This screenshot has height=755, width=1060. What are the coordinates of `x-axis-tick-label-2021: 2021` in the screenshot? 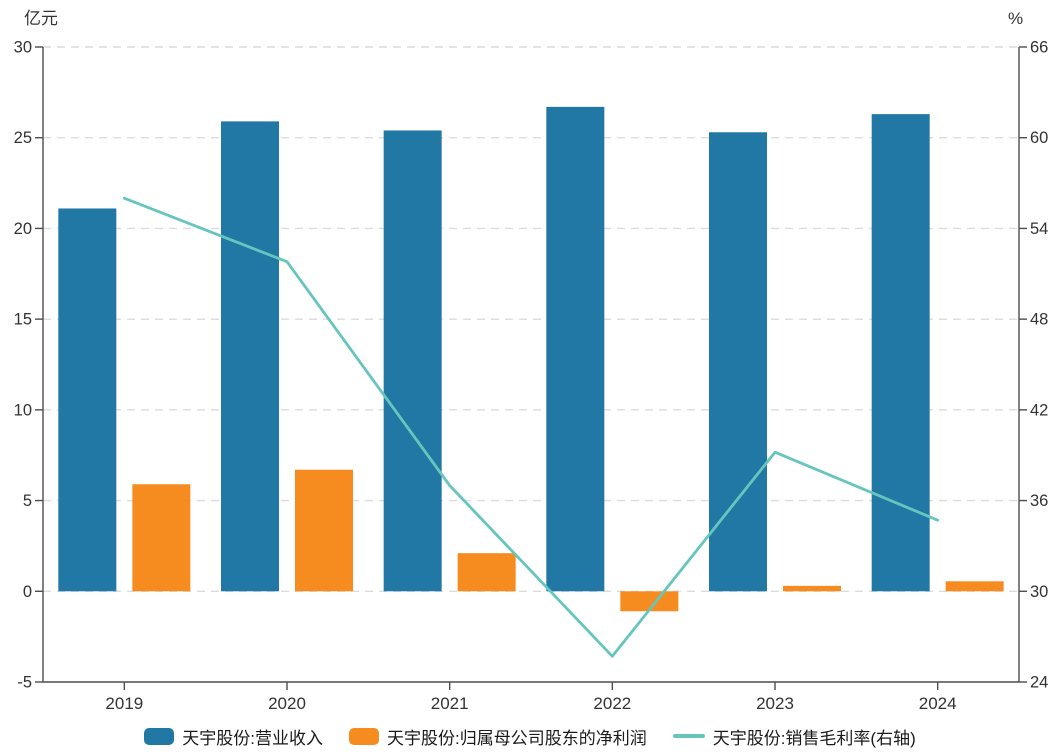 It's located at (450, 703).